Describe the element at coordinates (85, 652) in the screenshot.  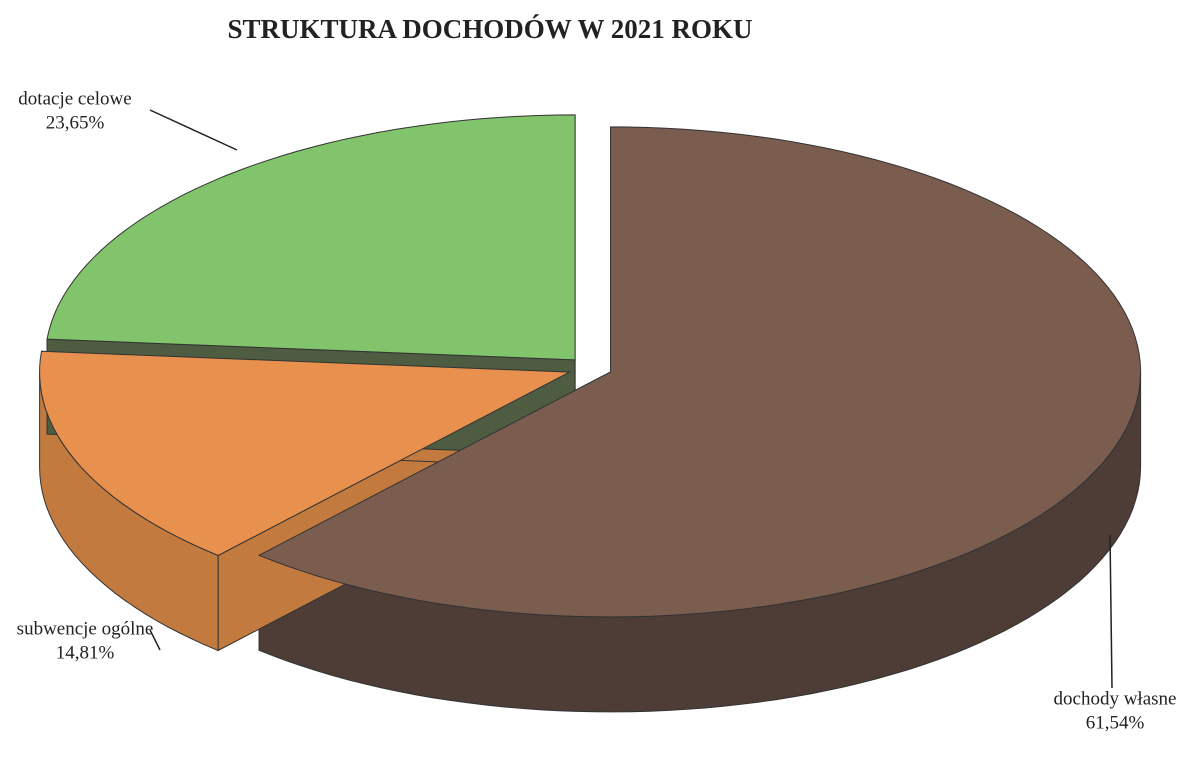
I see `slice-value-label: 14,81%` at that location.